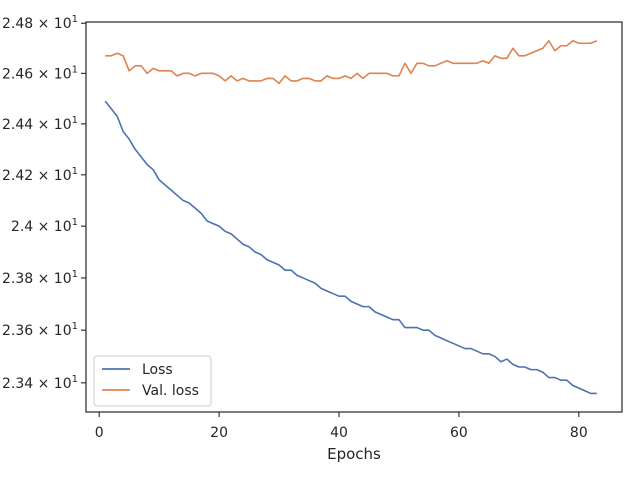  I want to click on legend-label: Val. loss, so click(170, 391).